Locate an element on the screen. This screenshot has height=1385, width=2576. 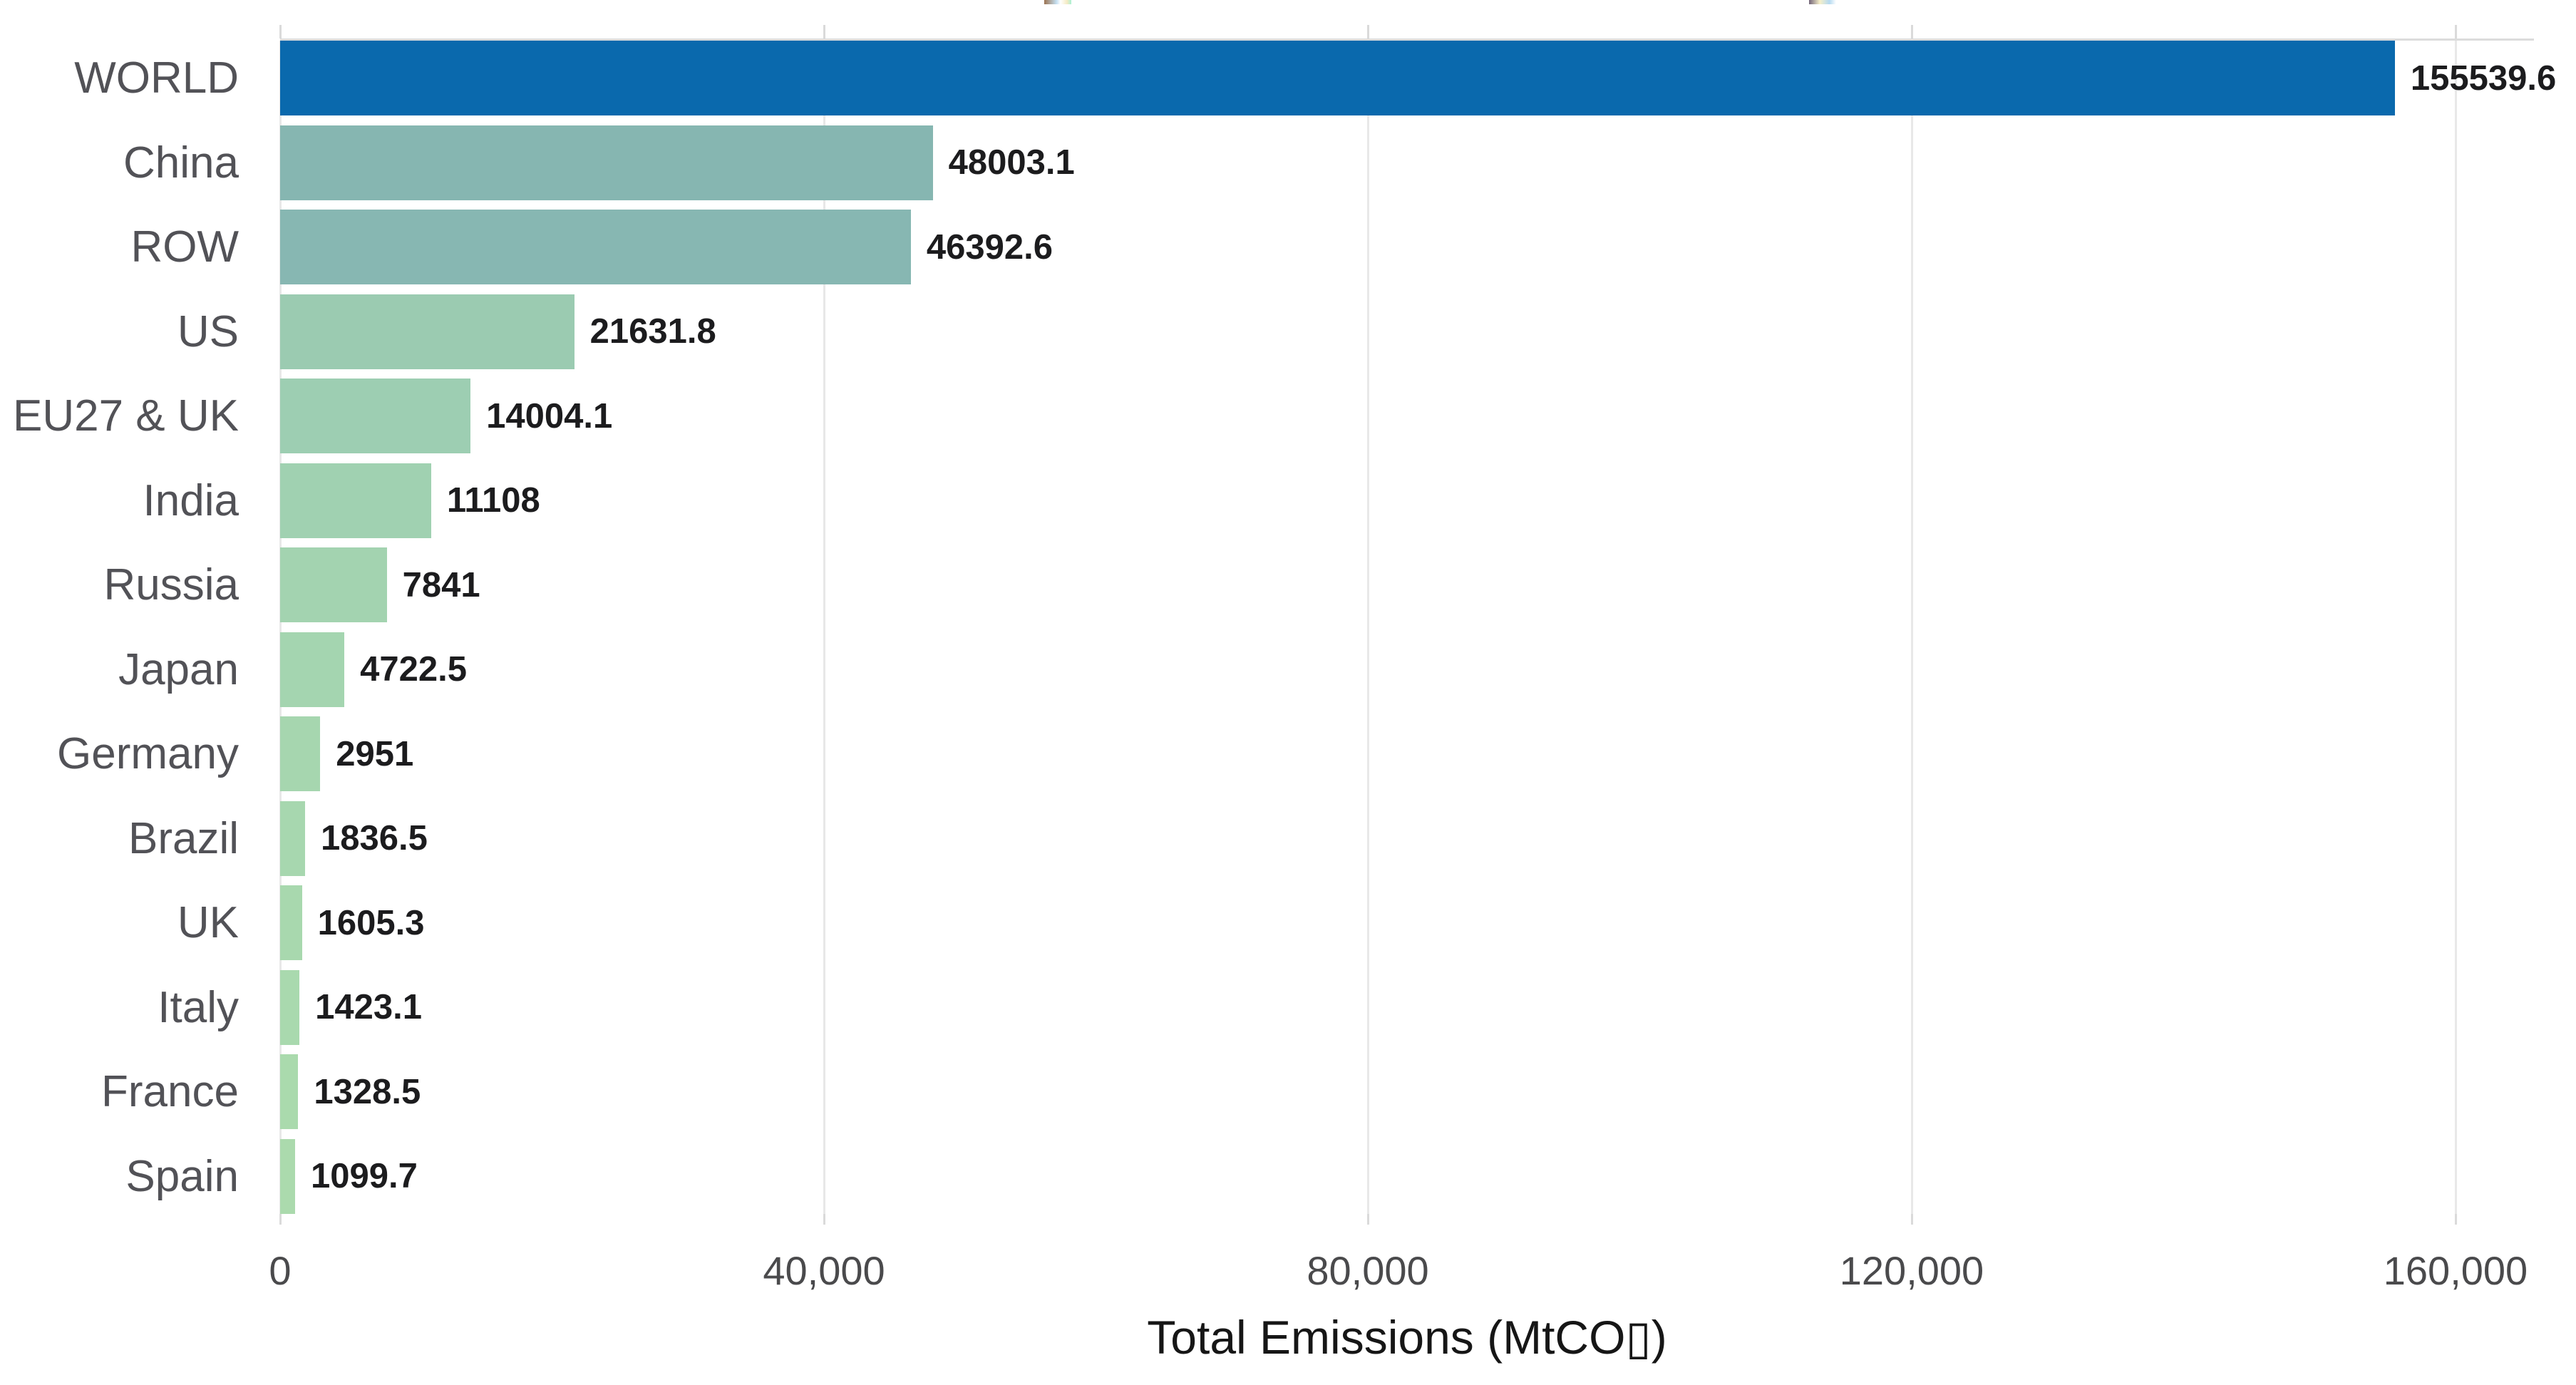
category-label: Japan is located at coordinates (178, 669).